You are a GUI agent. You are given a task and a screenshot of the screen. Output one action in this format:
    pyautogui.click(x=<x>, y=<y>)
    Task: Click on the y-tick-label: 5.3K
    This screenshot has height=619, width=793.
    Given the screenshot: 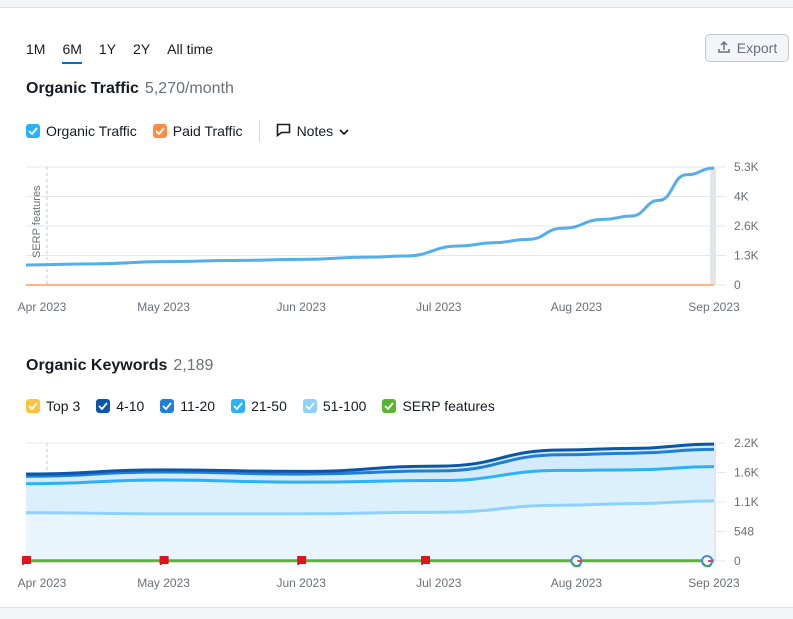 What is the action you would take?
    pyautogui.click(x=746, y=167)
    